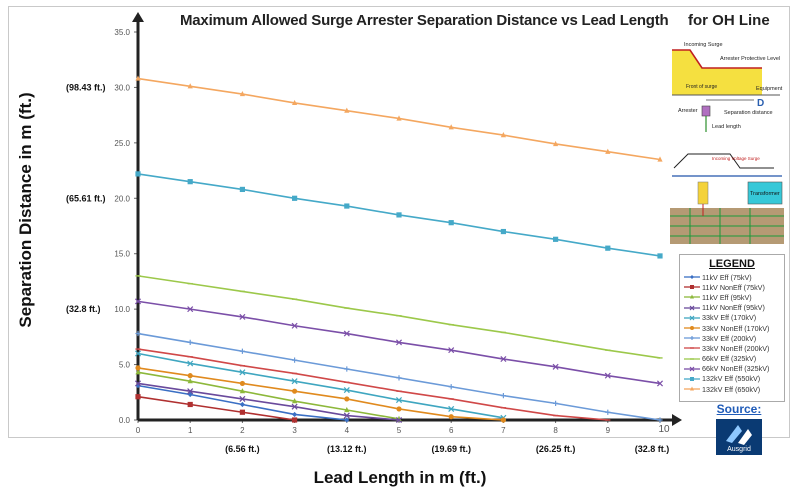 This screenshot has height=501, width=800. What do you see at coordinates (122, 143) in the screenshot?
I see `y-tick-label: 25.0` at bounding box center [122, 143].